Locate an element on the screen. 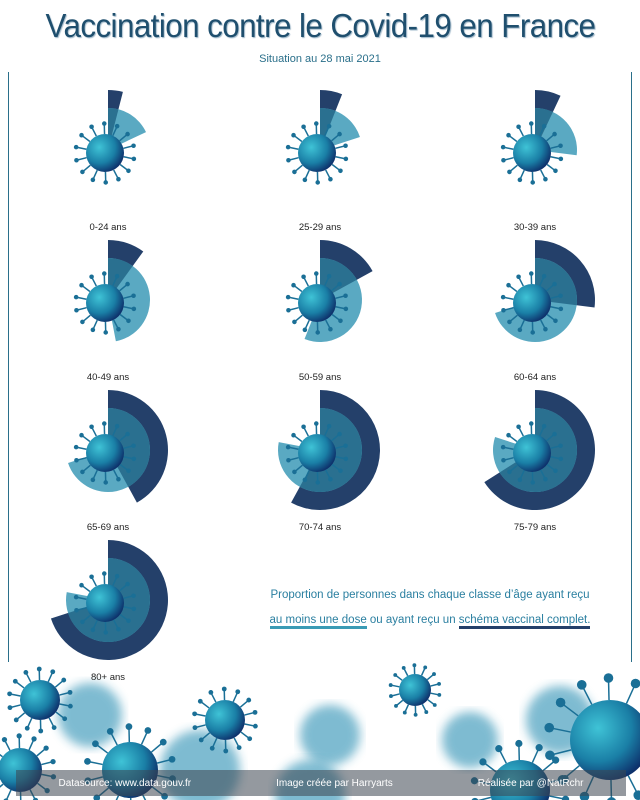 Image resolution: width=640 pixels, height=800 pixels. page-title: Vaccination contre le Covid-19 en France is located at coordinates (320, 25).